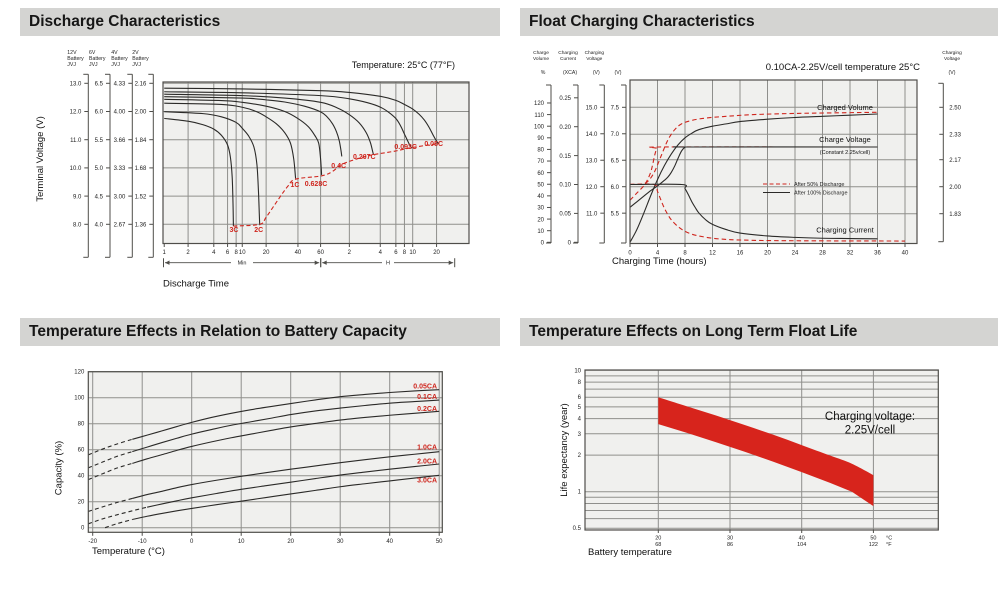 The width and height of the screenshot is (1000, 590). I want to click on axis-unit-1: (XCA), so click(570, 73).